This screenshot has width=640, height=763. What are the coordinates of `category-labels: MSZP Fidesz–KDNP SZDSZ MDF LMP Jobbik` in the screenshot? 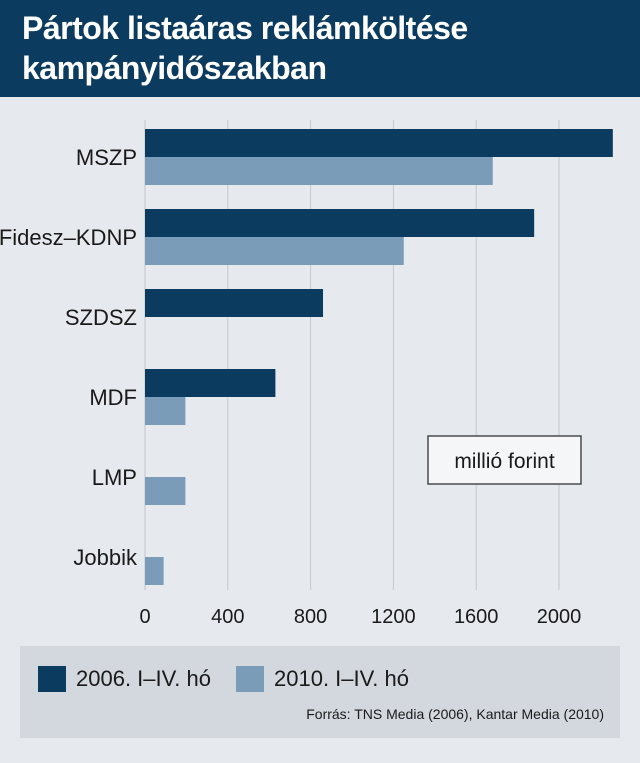 It's located at (69, 357).